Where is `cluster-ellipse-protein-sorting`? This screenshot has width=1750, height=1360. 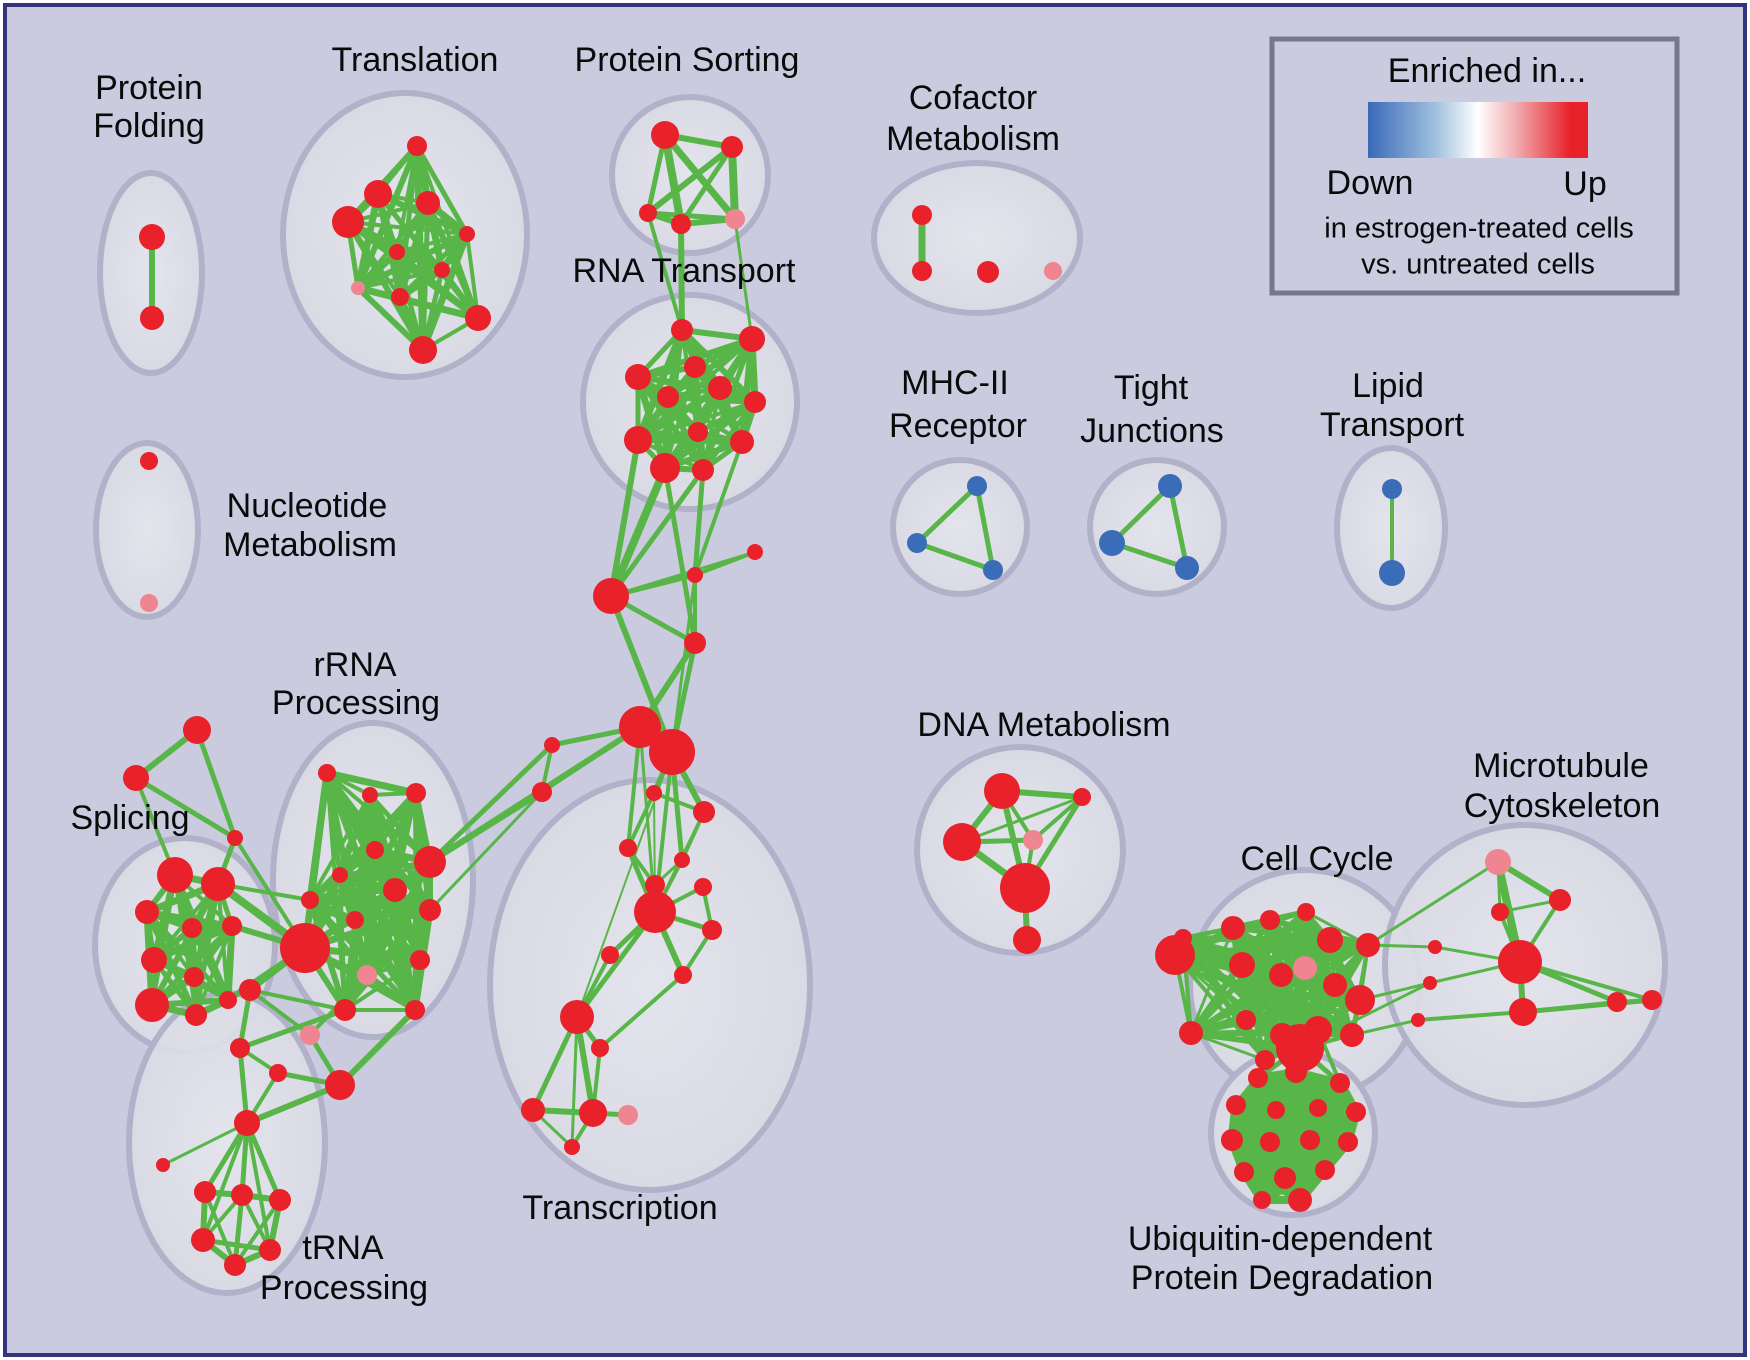 cluster-ellipse-protein-sorting is located at coordinates (690, 175).